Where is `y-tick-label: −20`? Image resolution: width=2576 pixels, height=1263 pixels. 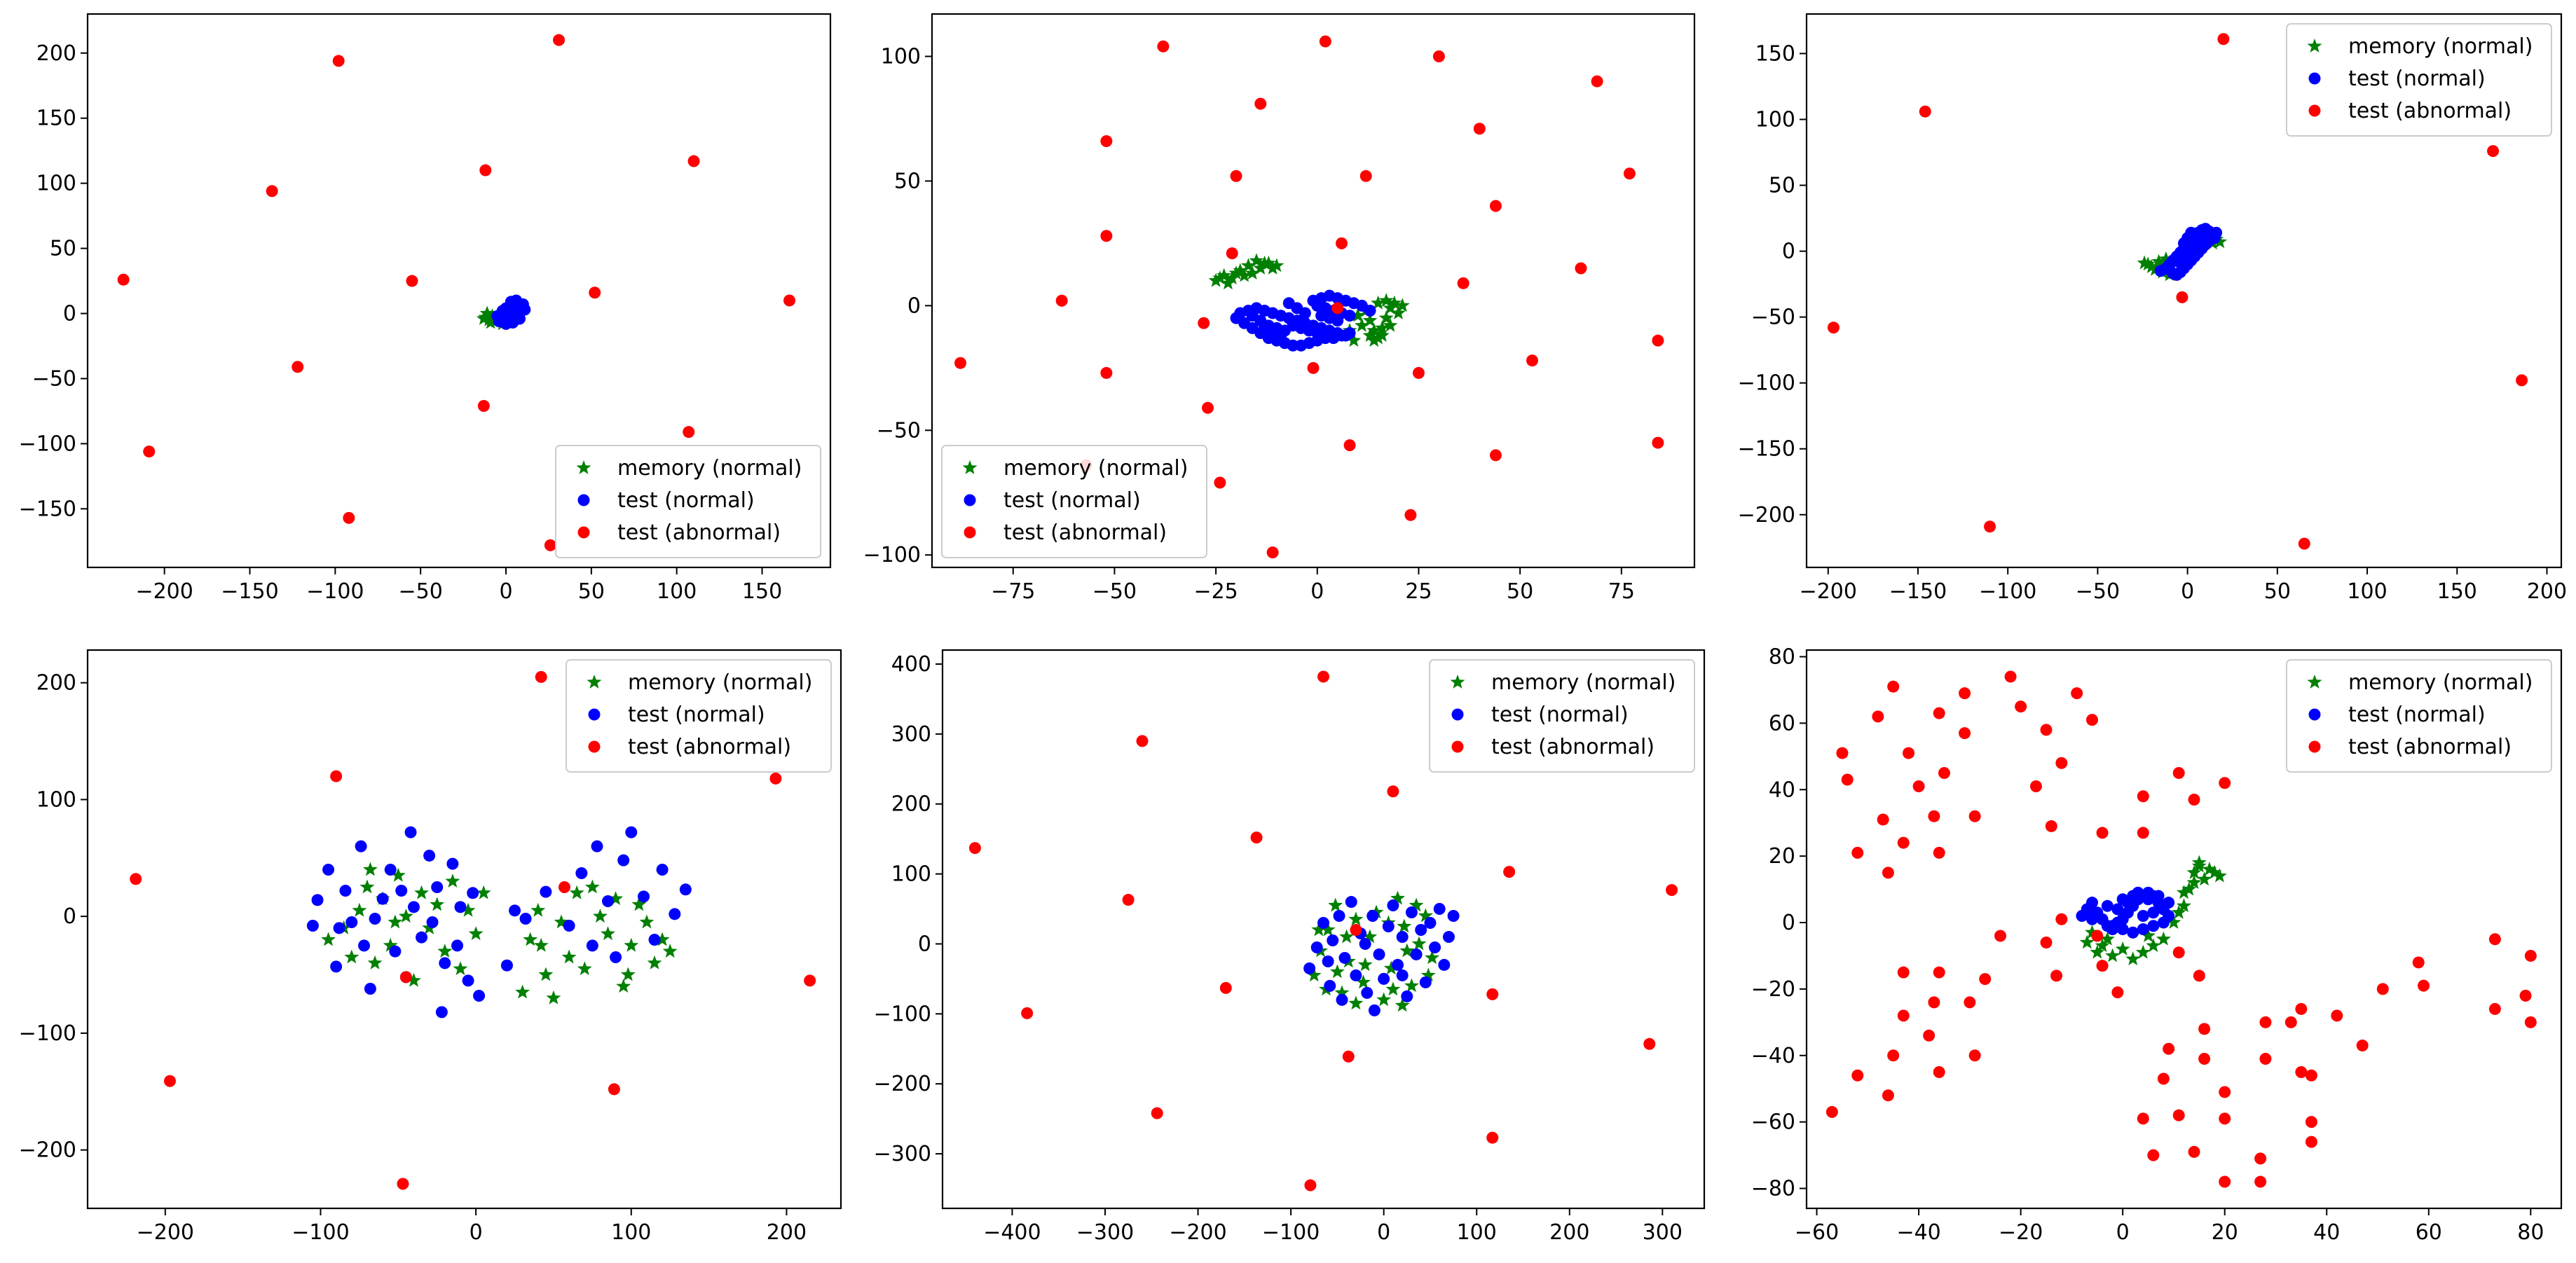
y-tick-label: −20 is located at coordinates (1773, 990).